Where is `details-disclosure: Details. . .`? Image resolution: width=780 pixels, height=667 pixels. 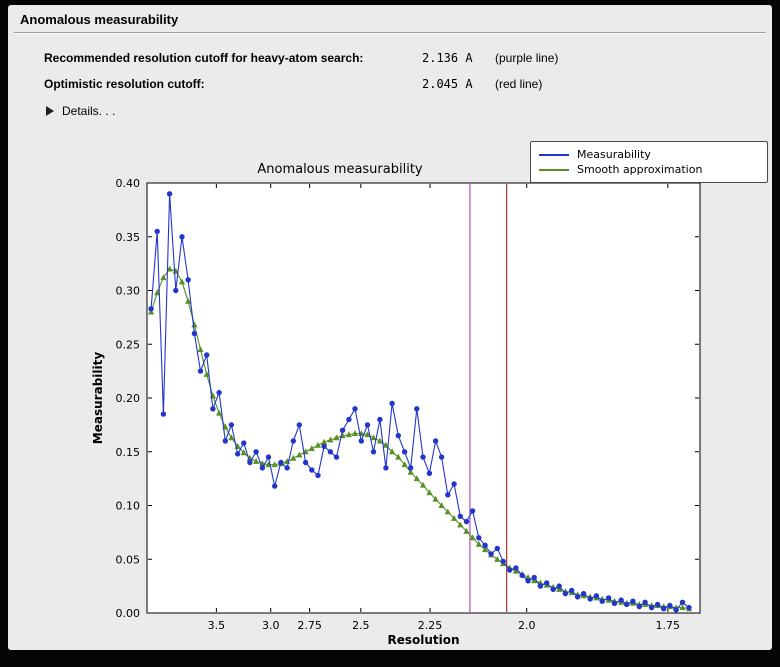 details-disclosure: Details. . . is located at coordinates (80, 111).